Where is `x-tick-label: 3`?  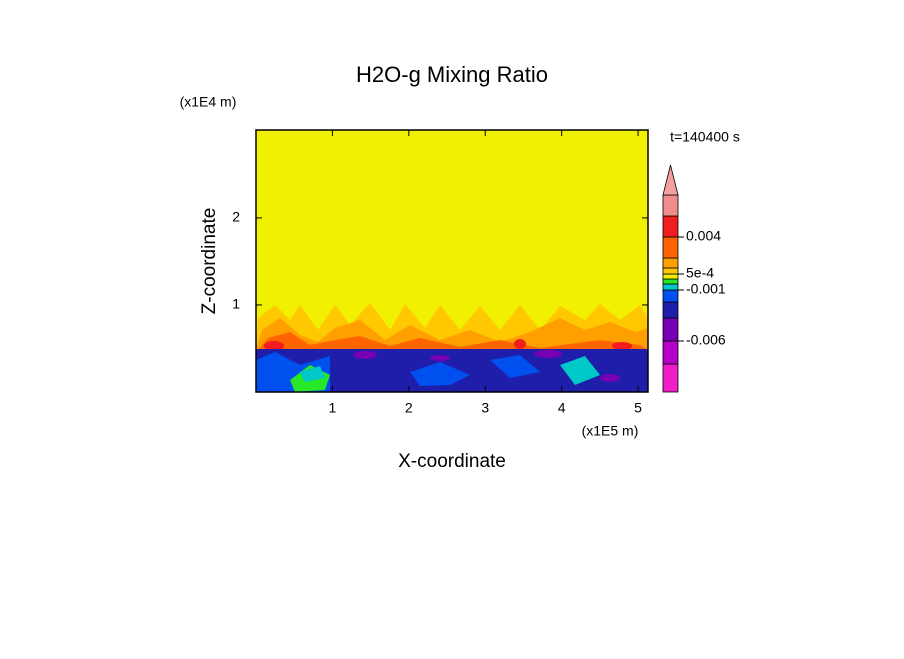 x-tick-label: 3 is located at coordinates (485, 408).